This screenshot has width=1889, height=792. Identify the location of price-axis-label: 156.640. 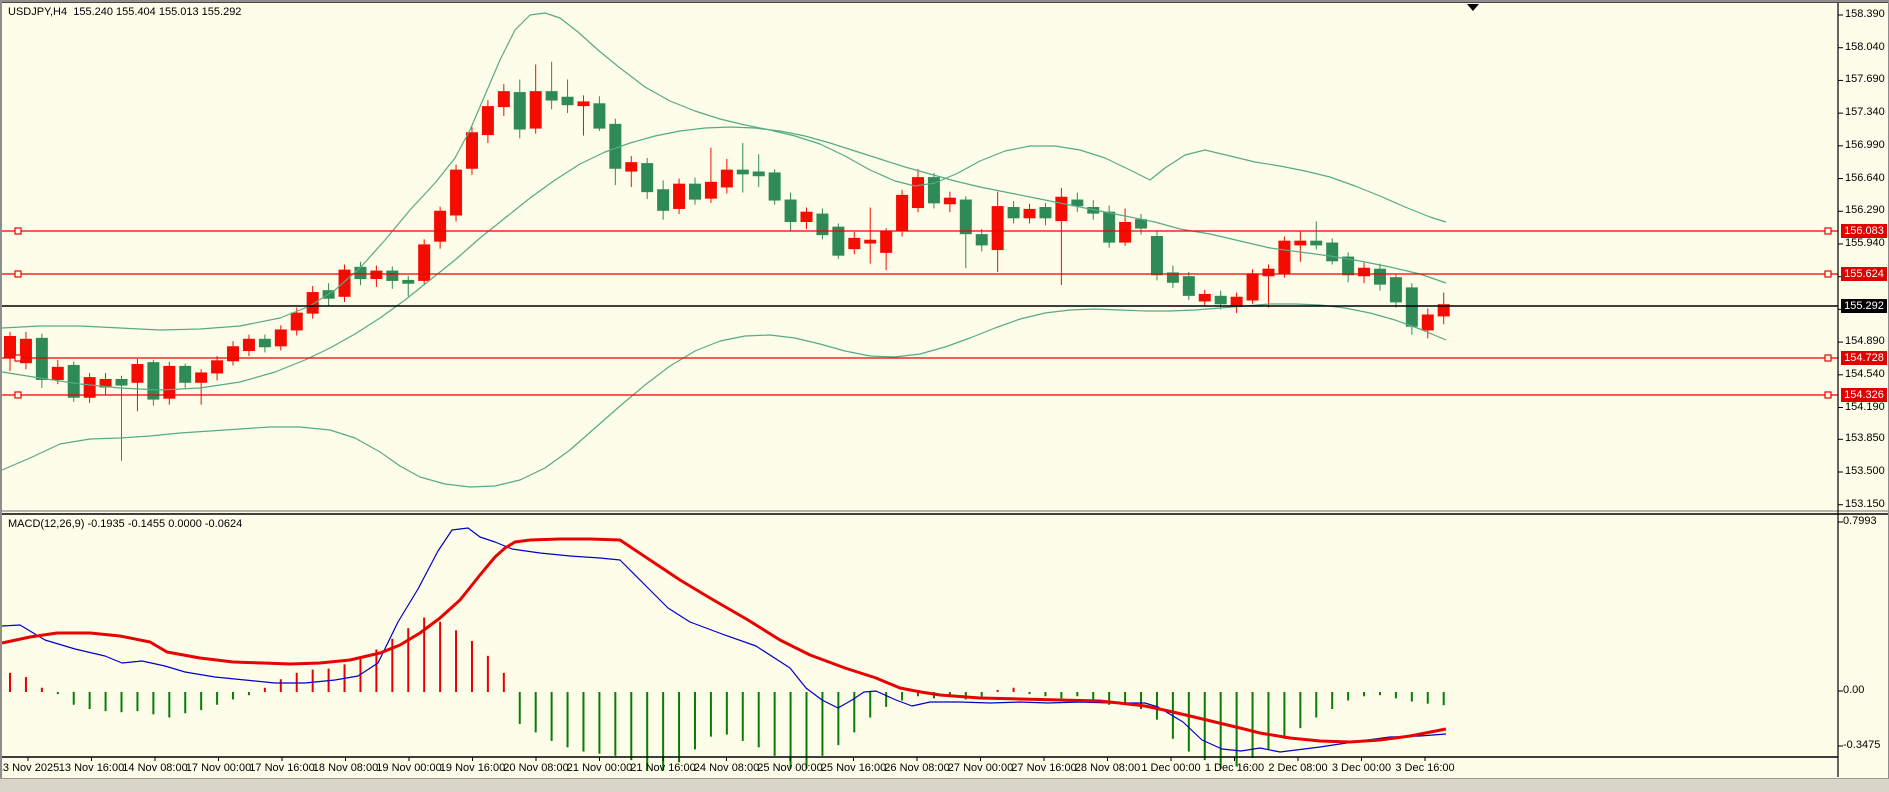
(1865, 177).